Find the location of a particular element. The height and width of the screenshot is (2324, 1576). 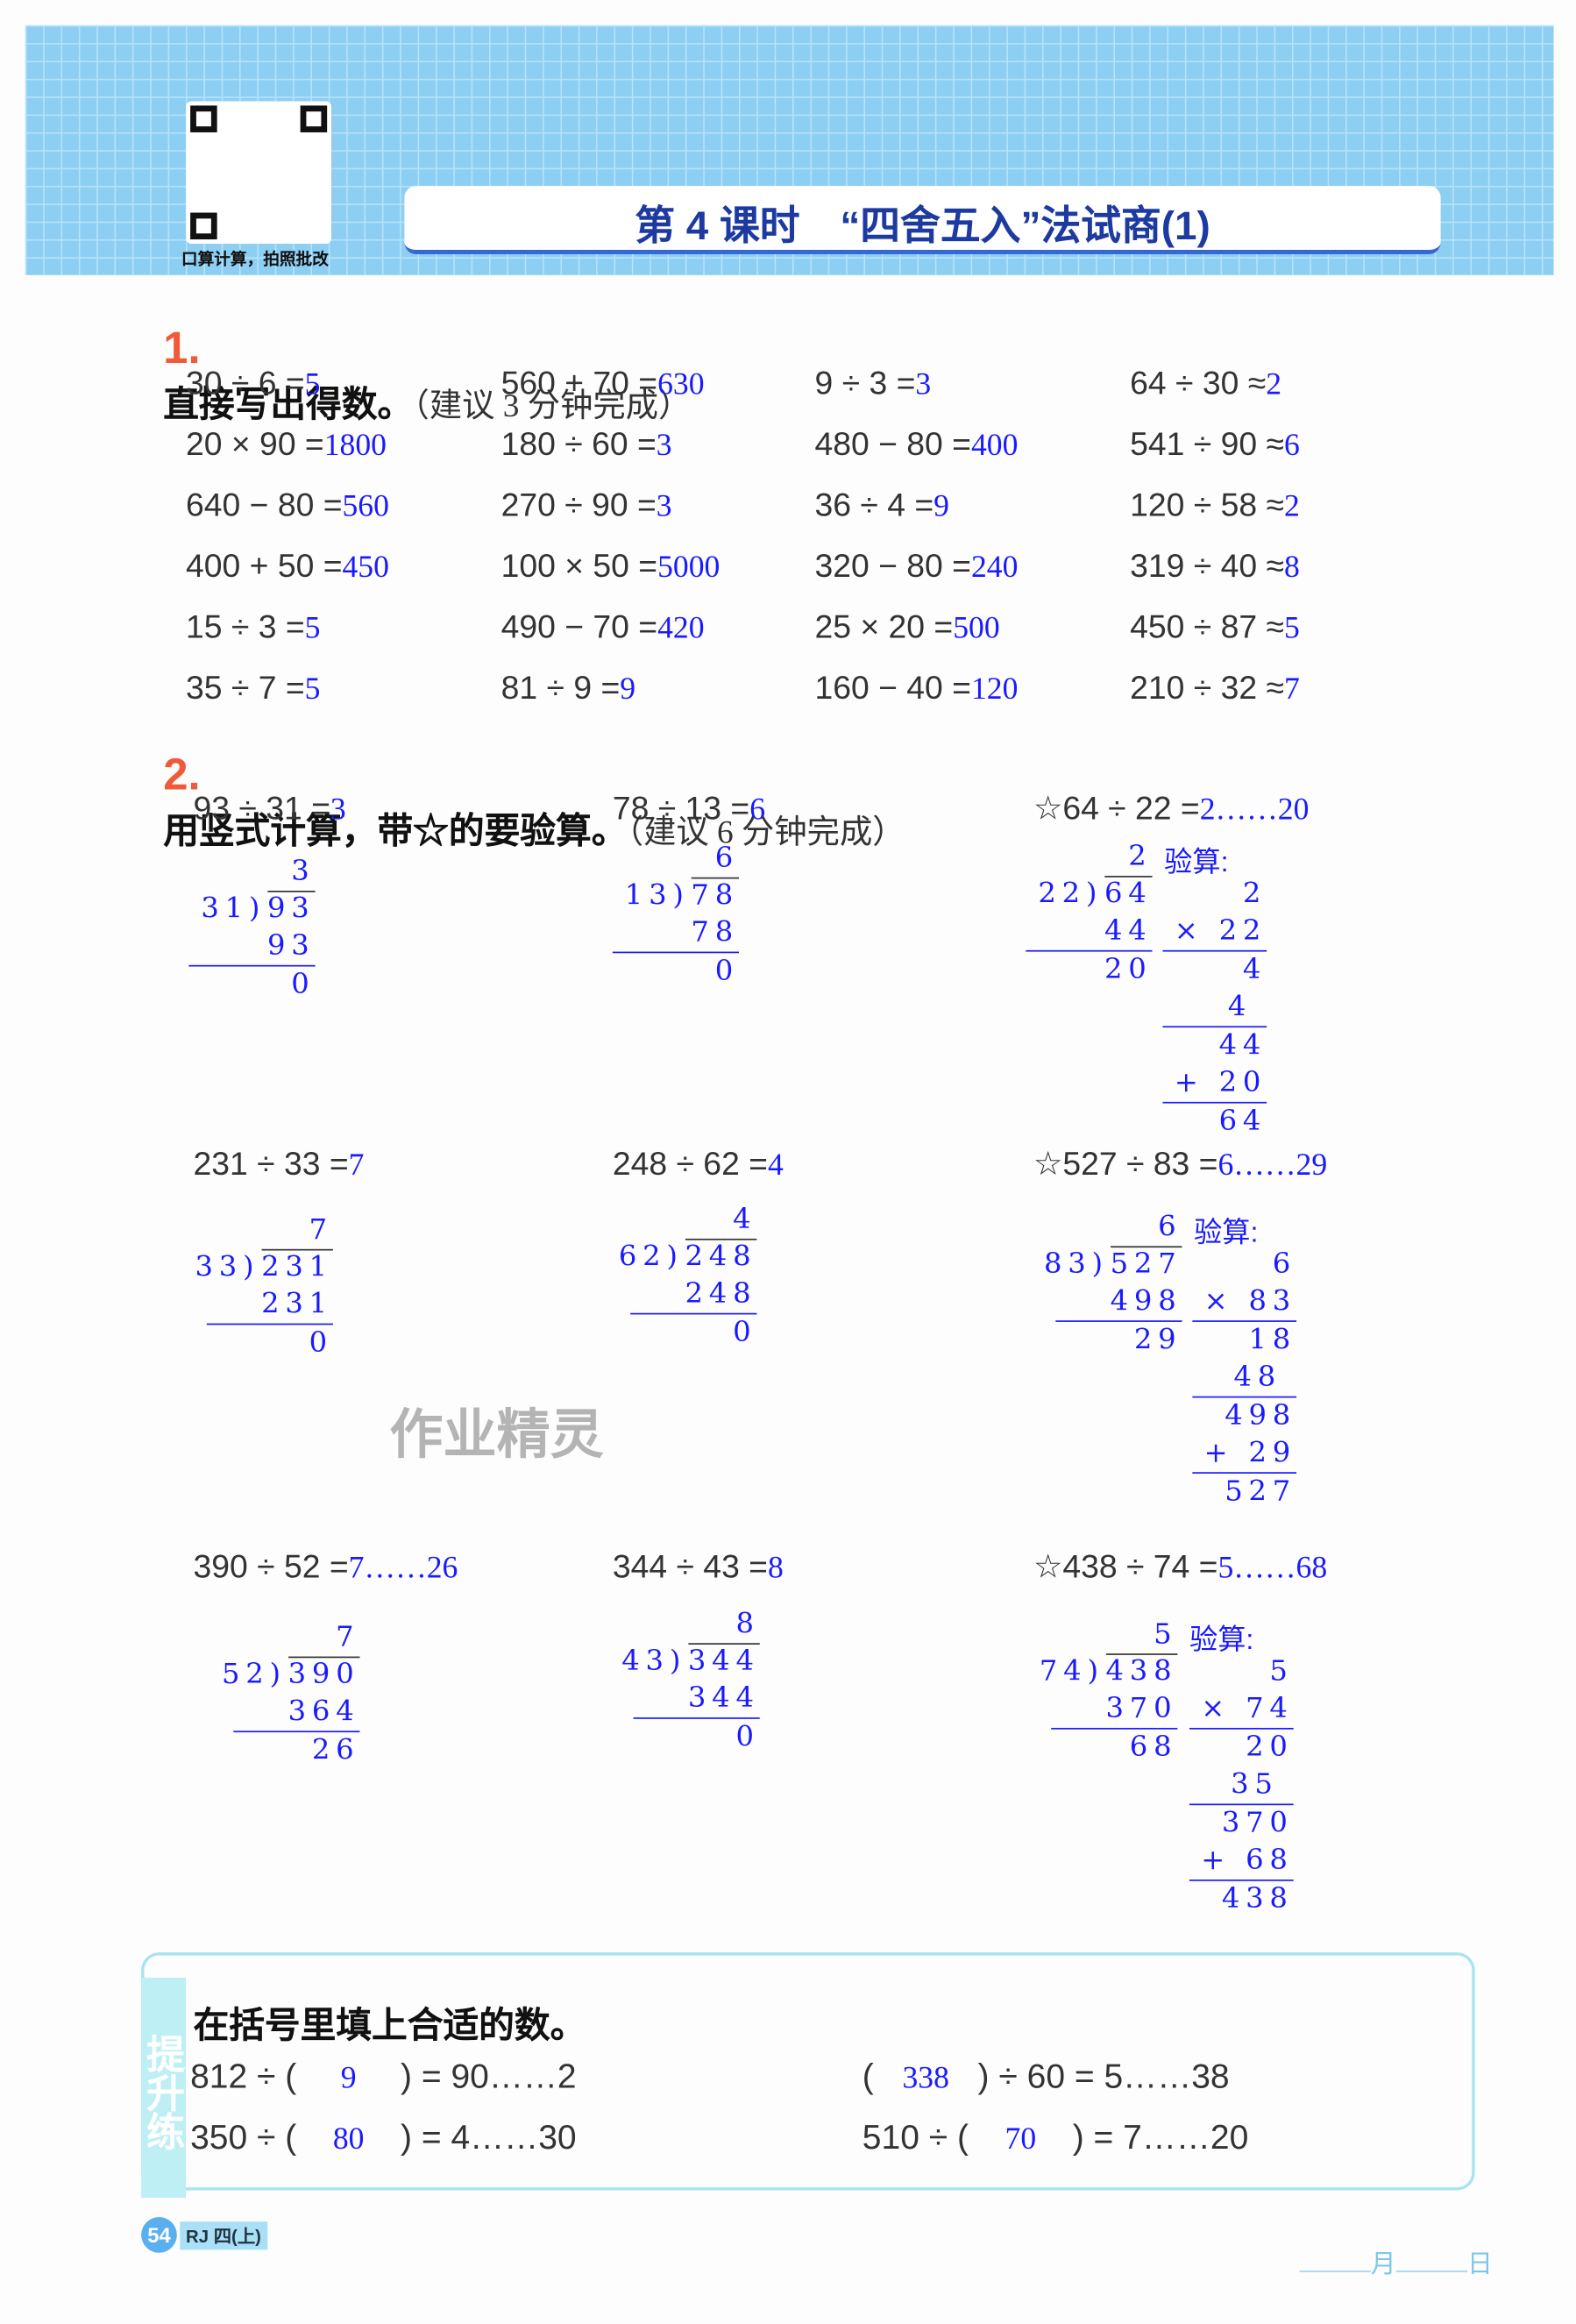

blank-answer: 80 is located at coordinates (348, 2138).